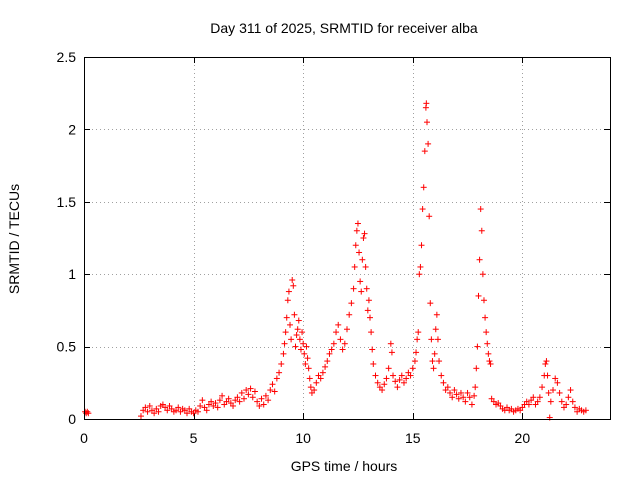 The width and height of the screenshot is (640, 480). What do you see at coordinates (67, 202) in the screenshot?
I see `y-tick-label: 1.5` at bounding box center [67, 202].